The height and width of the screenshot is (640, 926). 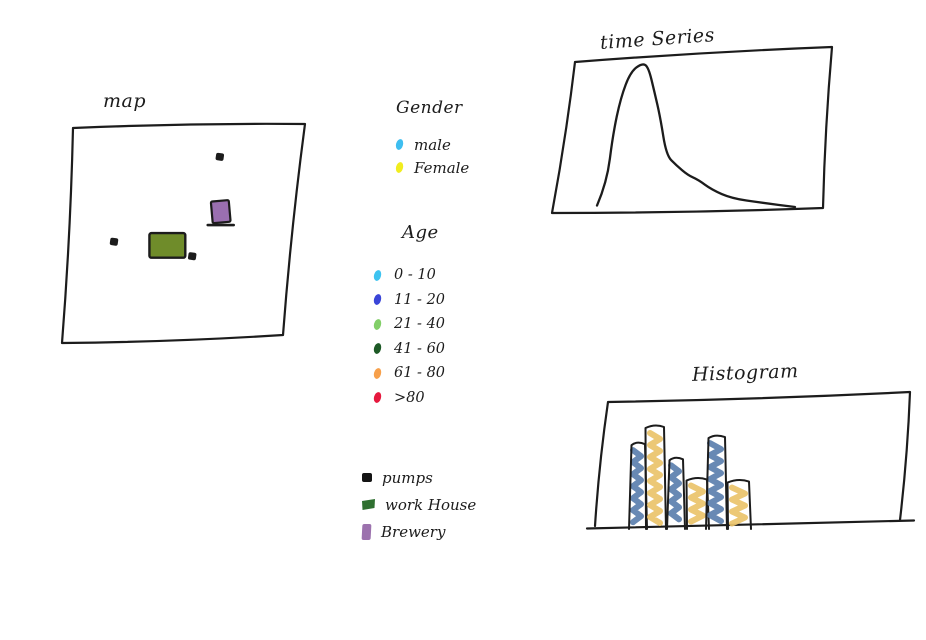 What do you see at coordinates (183, 233) in the screenshot?
I see `map-panel-drawing` at bounding box center [183, 233].